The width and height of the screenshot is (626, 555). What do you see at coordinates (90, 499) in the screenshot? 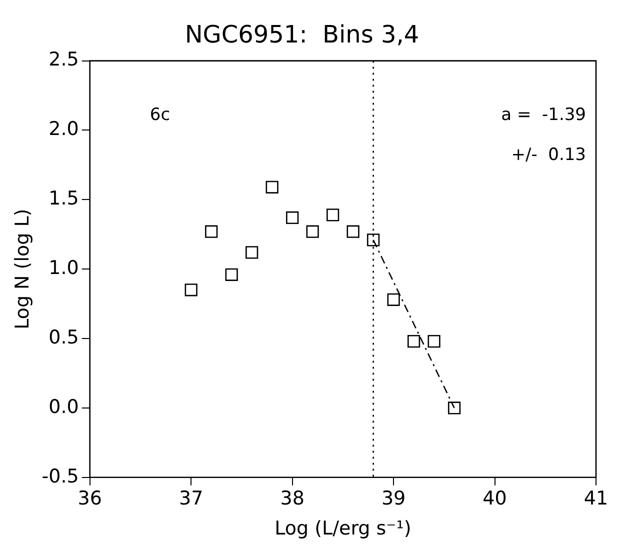
I see `x-tick-label: 36` at bounding box center [90, 499].